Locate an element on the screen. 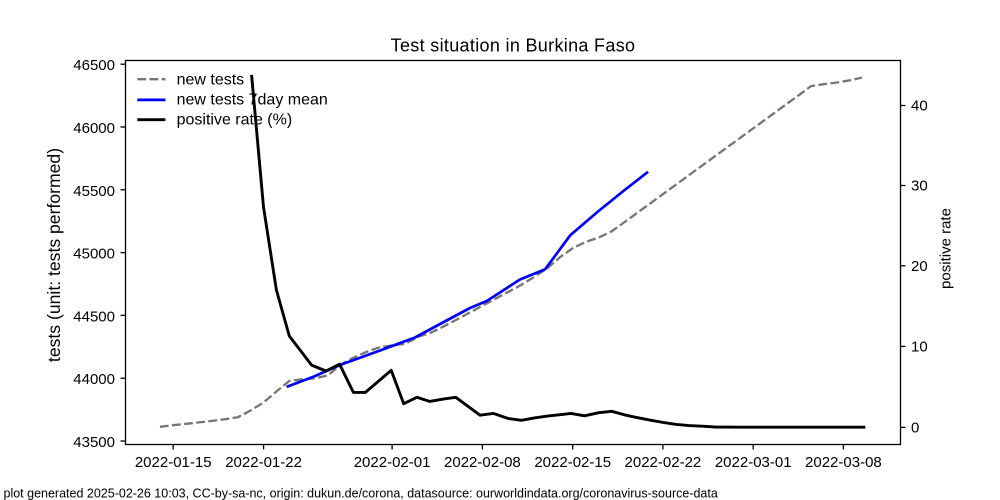 The width and height of the screenshot is (1000, 500). svg-text: 2022-01-22 is located at coordinates (263, 462).